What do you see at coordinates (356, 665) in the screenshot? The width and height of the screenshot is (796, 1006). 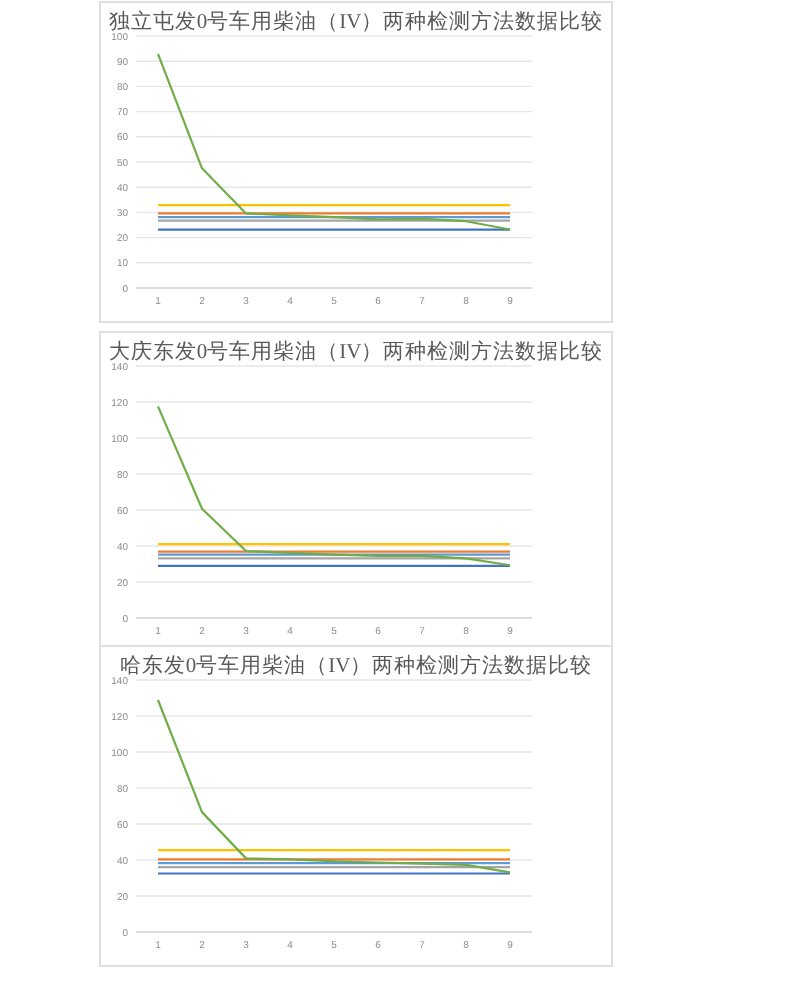 I see `chart-title: 哈东发0号车用柴油（IV）两种检测方法数据比较` at bounding box center [356, 665].